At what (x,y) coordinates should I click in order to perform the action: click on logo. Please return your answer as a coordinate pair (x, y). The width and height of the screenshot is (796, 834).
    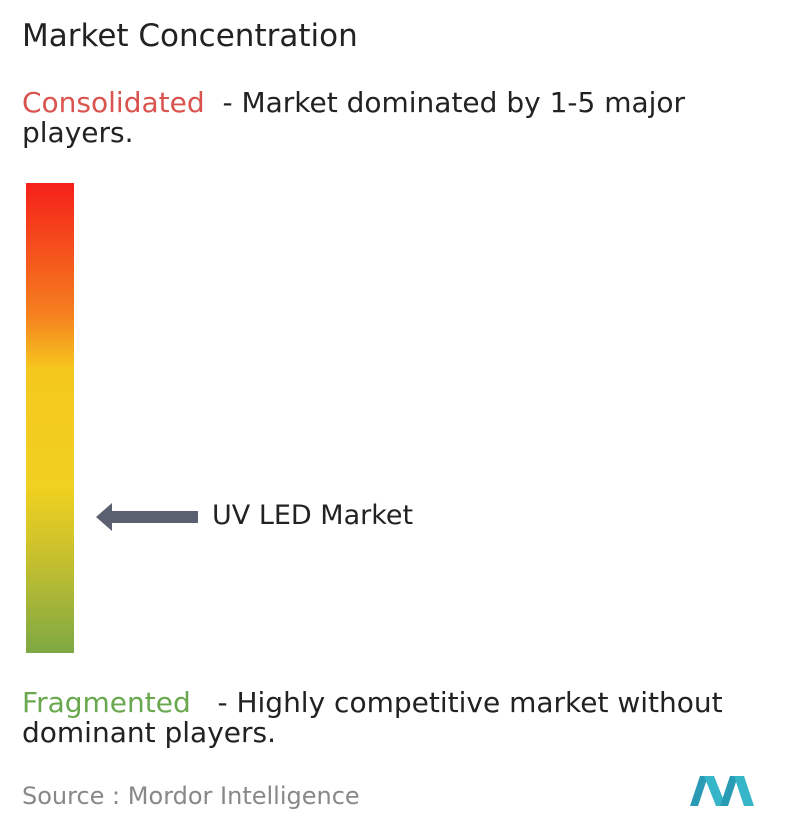
    Looking at the image, I should click on (722, 791).